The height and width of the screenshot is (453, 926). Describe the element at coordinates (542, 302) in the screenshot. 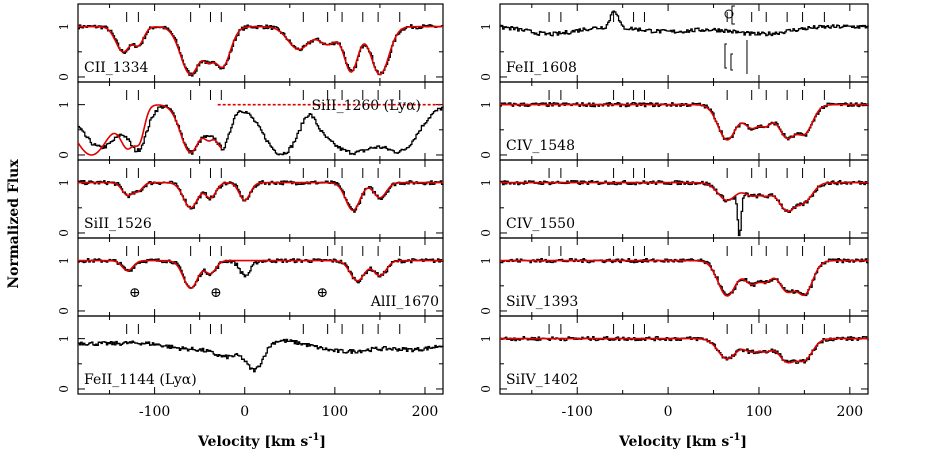

I see `panel-right-siiv-1393-label: SiIV_1393` at that location.